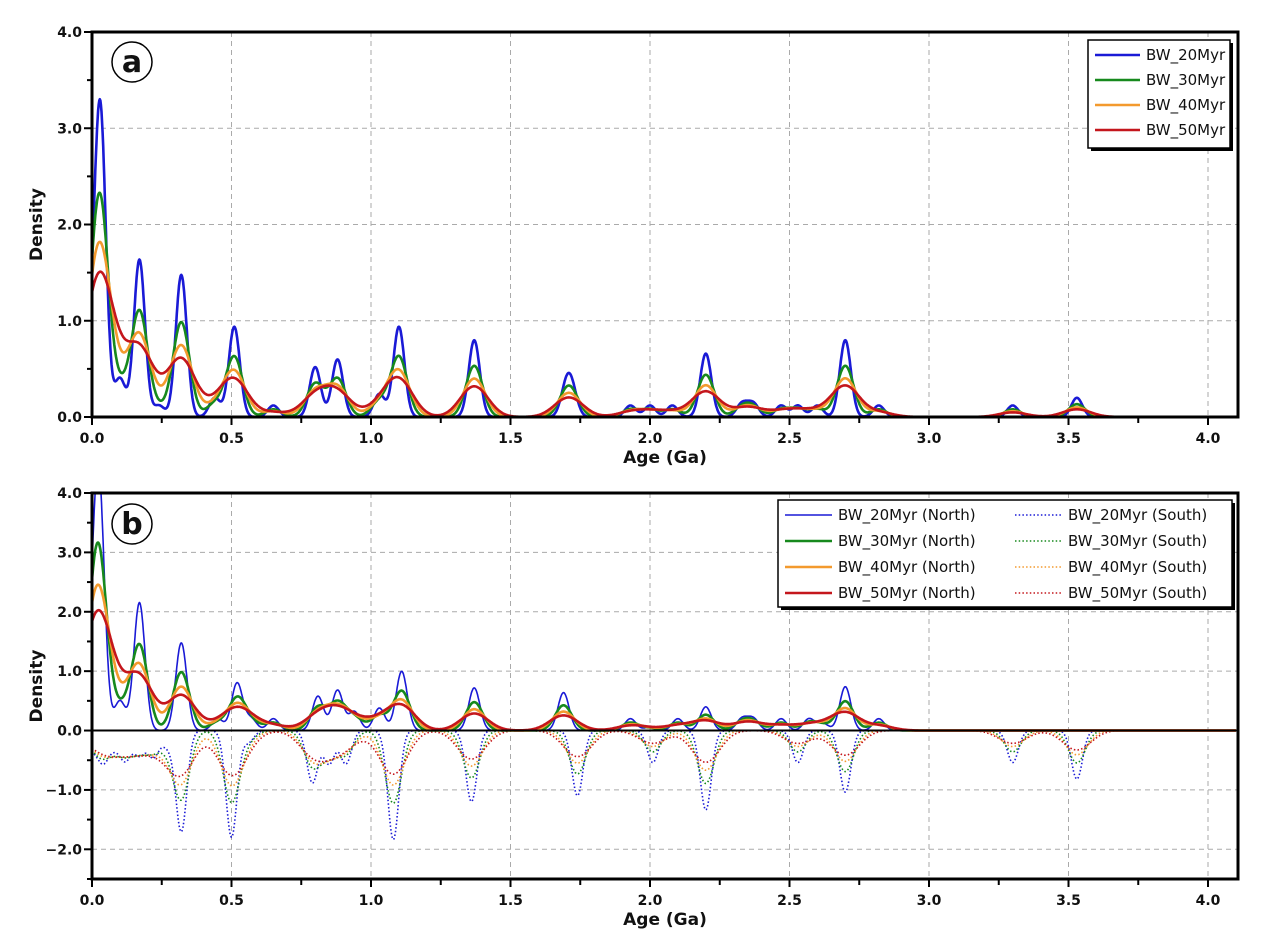 The image size is (1269, 944). I want to click on legend-item: BW_30Myr, so click(1160, 80).